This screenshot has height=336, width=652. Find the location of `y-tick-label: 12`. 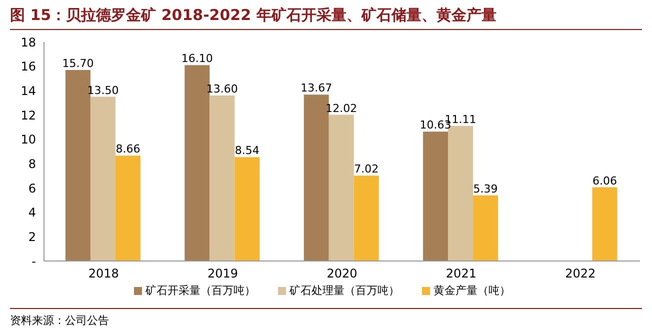

y-tick-label: 12 is located at coordinates (28, 115).